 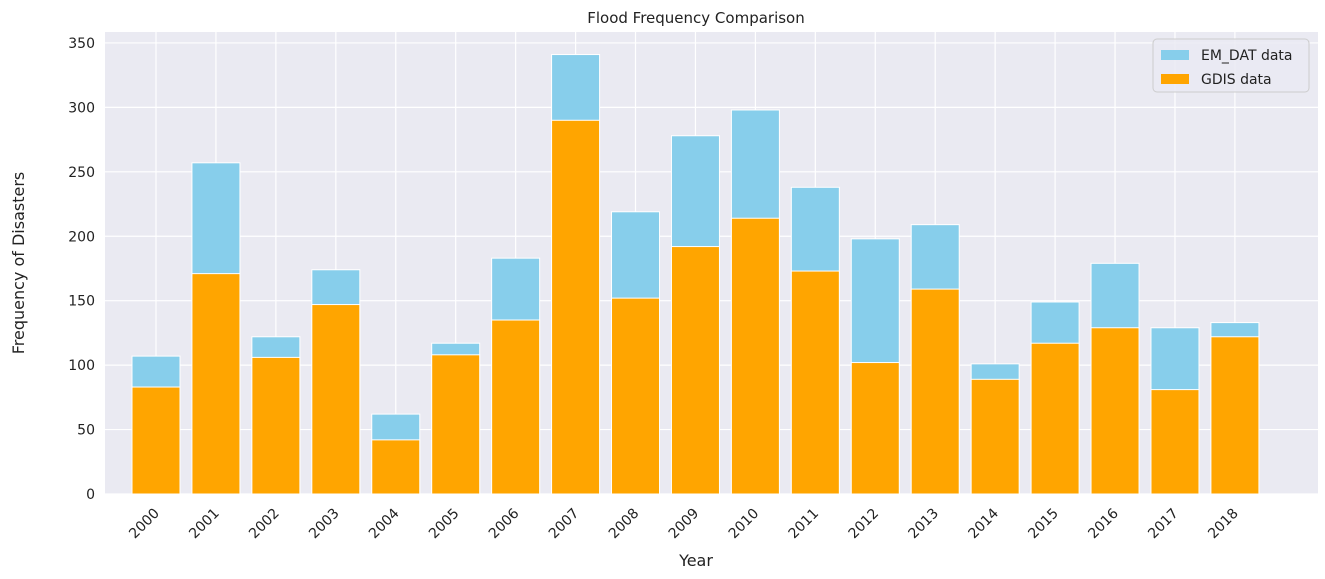 I want to click on y-tick-label: 200, so click(x=81, y=237).